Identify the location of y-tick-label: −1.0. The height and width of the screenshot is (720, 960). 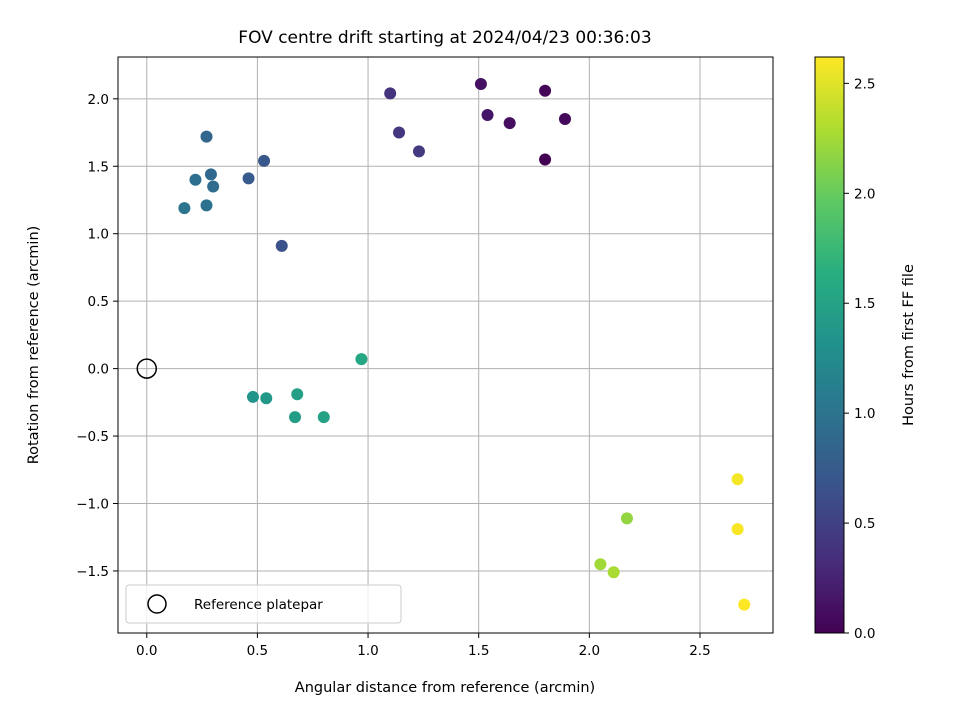
(92, 505).